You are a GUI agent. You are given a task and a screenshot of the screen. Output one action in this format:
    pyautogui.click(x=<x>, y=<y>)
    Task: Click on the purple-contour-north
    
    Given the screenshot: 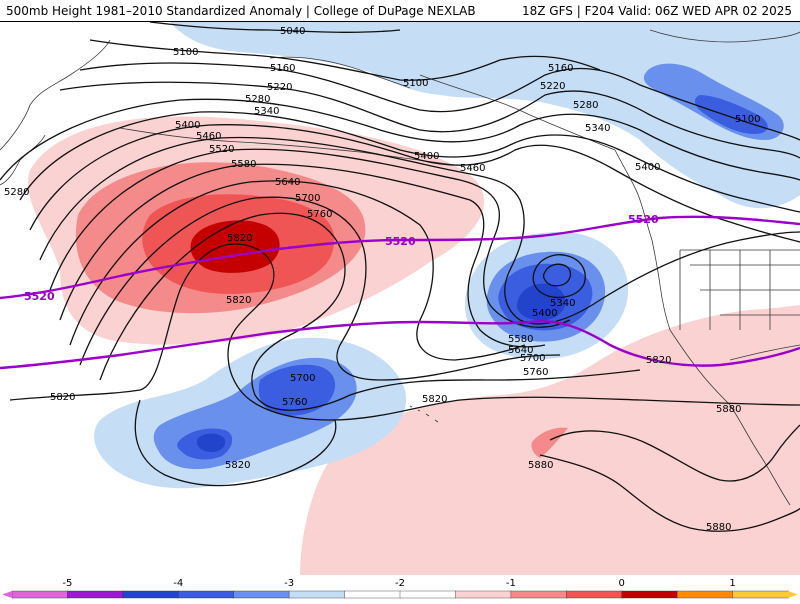 What is the action you would take?
    pyautogui.click(x=400, y=257)
    